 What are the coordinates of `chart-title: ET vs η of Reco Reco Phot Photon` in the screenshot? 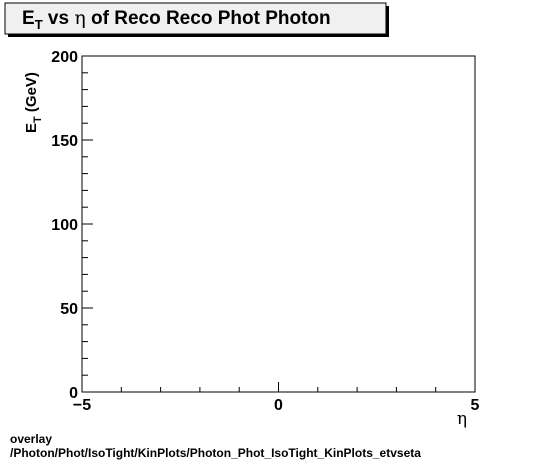 It's located at (176, 19).